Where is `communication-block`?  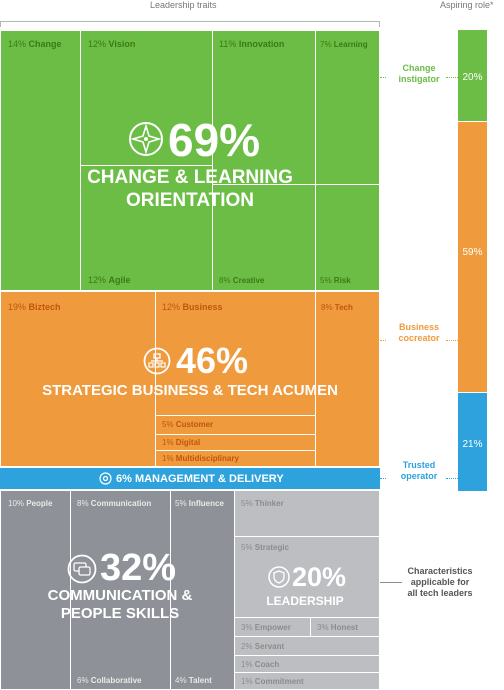
communication-block is located at coordinates (117, 590).